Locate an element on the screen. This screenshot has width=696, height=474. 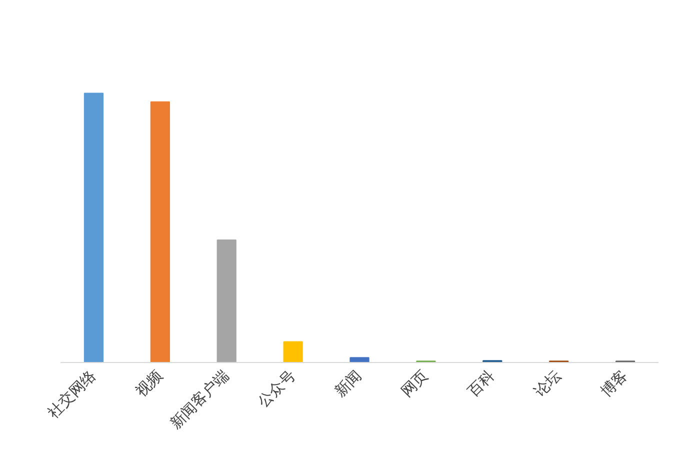
x-tick-label: 网页 is located at coordinates (415, 384).